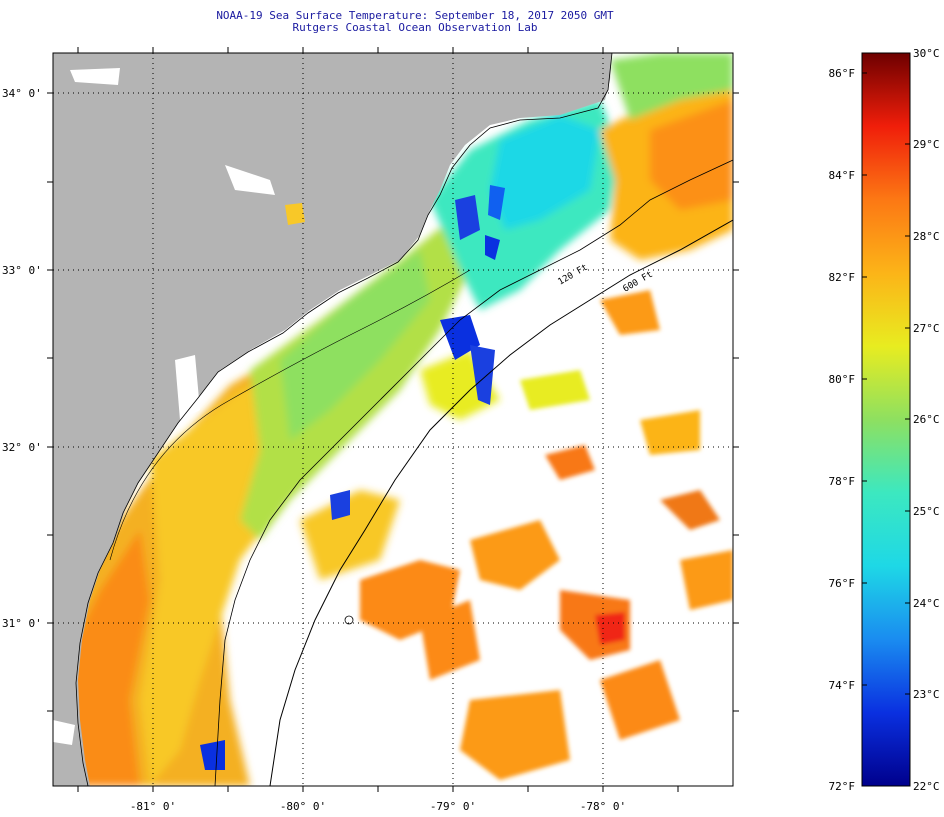 Image resolution: width=944 pixels, height=817 pixels. What do you see at coordinates (22, 447) in the screenshot?
I see `lat-label-32: 32° 0'` at bounding box center [22, 447].